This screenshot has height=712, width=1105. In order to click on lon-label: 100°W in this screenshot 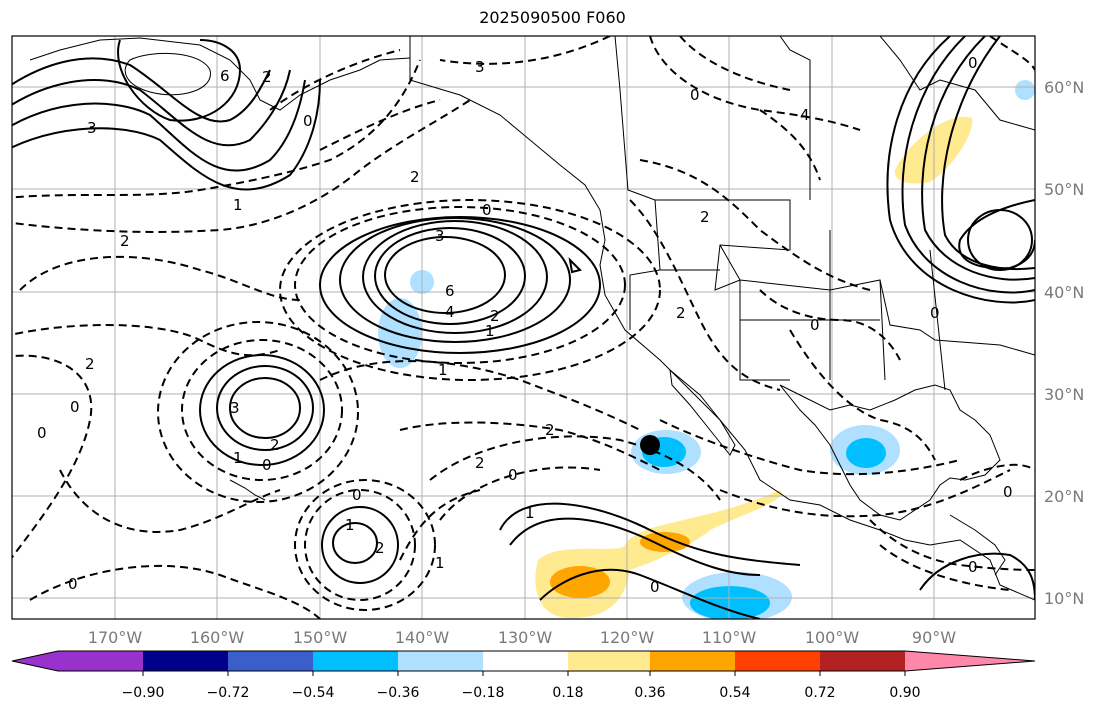, I will do `click(832, 637)`.